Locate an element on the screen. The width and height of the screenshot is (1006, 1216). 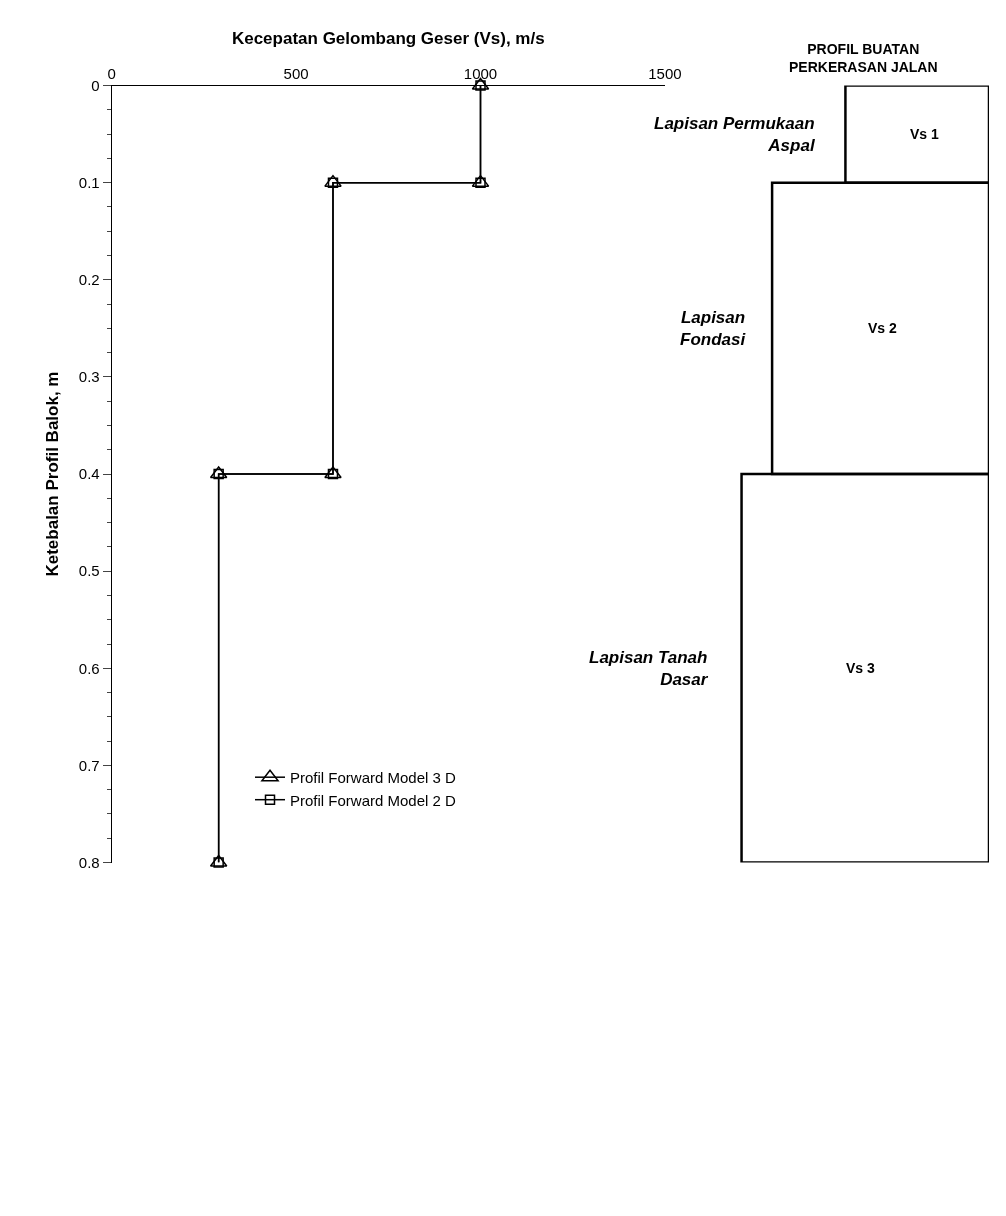
annotation: Lapisan Permukaan Aspal is located at coordinates (735, 135).